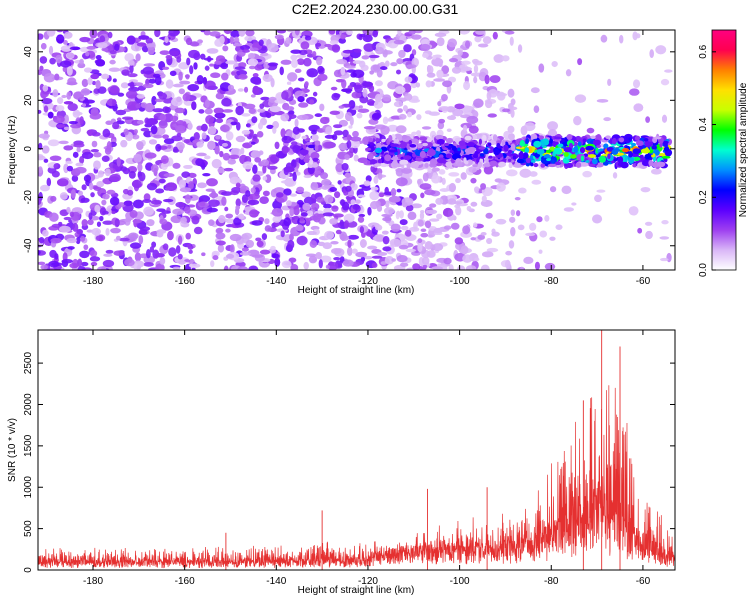 This screenshot has height=605, width=750. What do you see at coordinates (28, 197) in the screenshot?
I see `spectrogram-y-tick-label: -20` at bounding box center [28, 197].